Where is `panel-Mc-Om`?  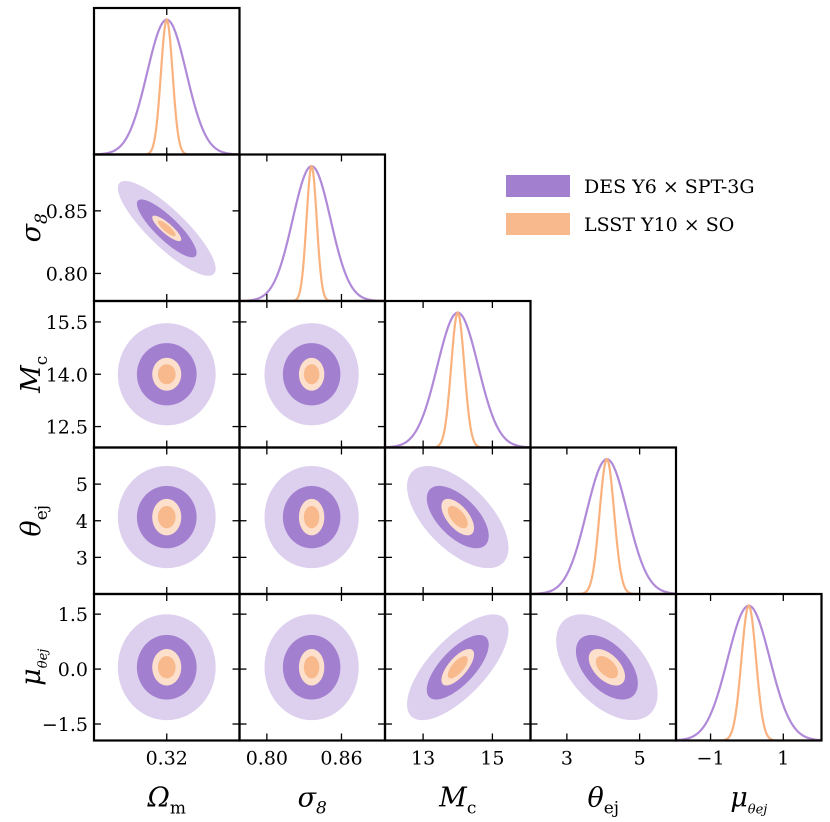
panel-Mc-Om is located at coordinates (166, 374).